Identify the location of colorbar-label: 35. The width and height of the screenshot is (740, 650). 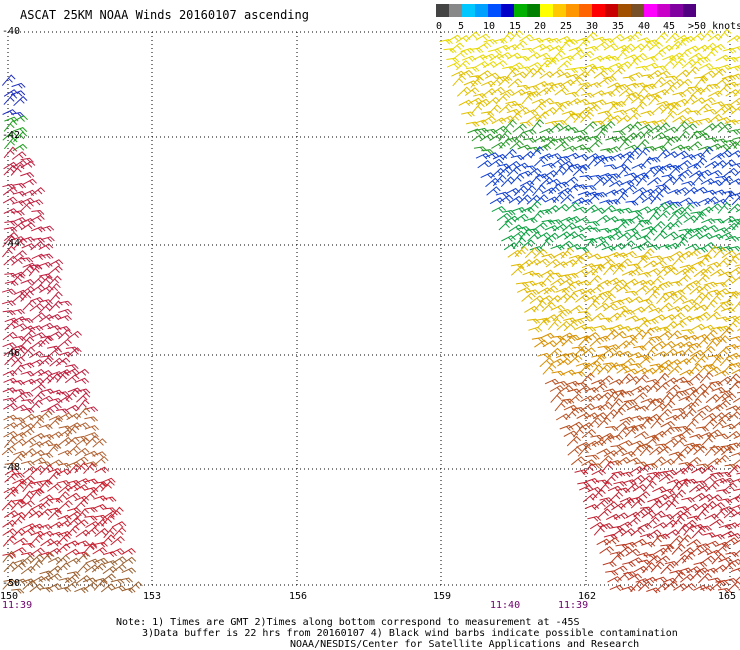
(618, 26).